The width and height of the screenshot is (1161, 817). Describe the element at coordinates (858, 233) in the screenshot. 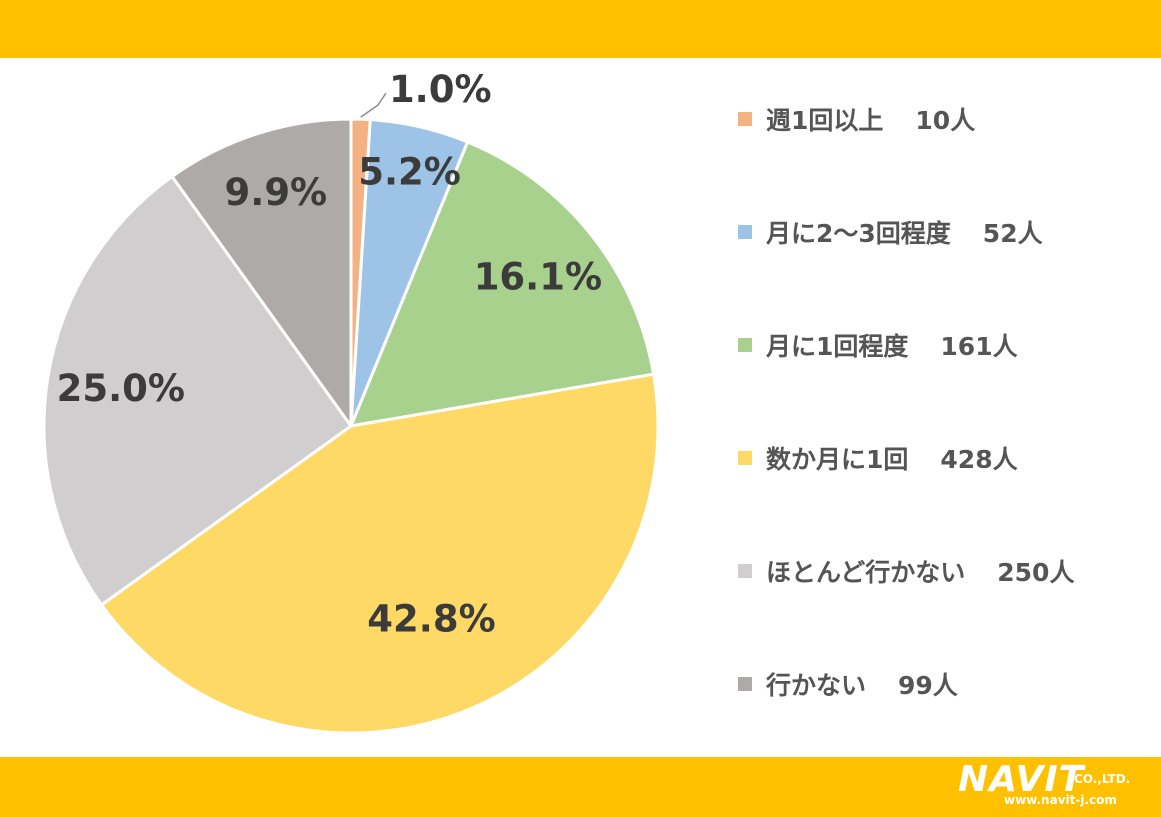

I see `legend-label: 月に2～3回程度` at that location.